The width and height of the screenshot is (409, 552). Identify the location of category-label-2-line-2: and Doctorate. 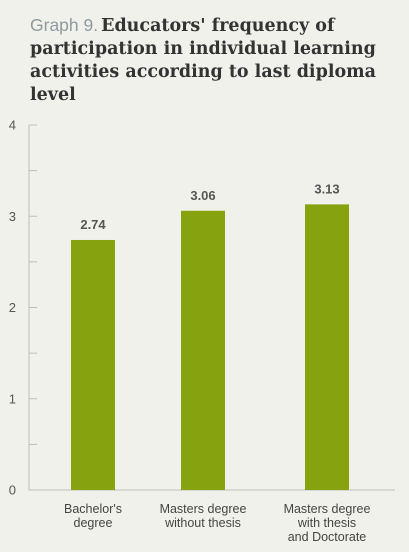
(327, 537).